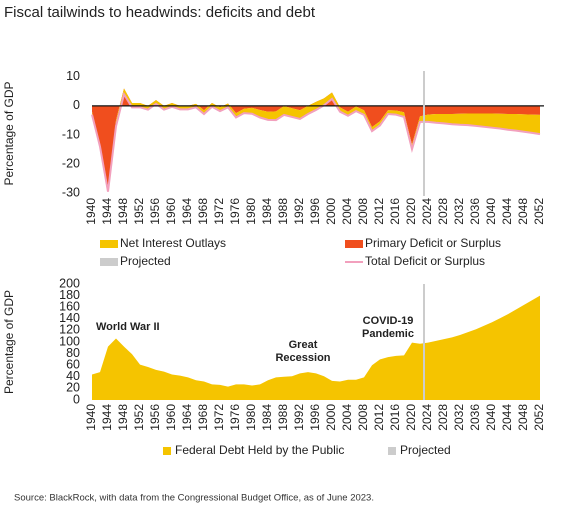 This screenshot has height=514, width=576. Describe the element at coordinates (69, 330) in the screenshot. I see `y-tick-label: 120` at that location.